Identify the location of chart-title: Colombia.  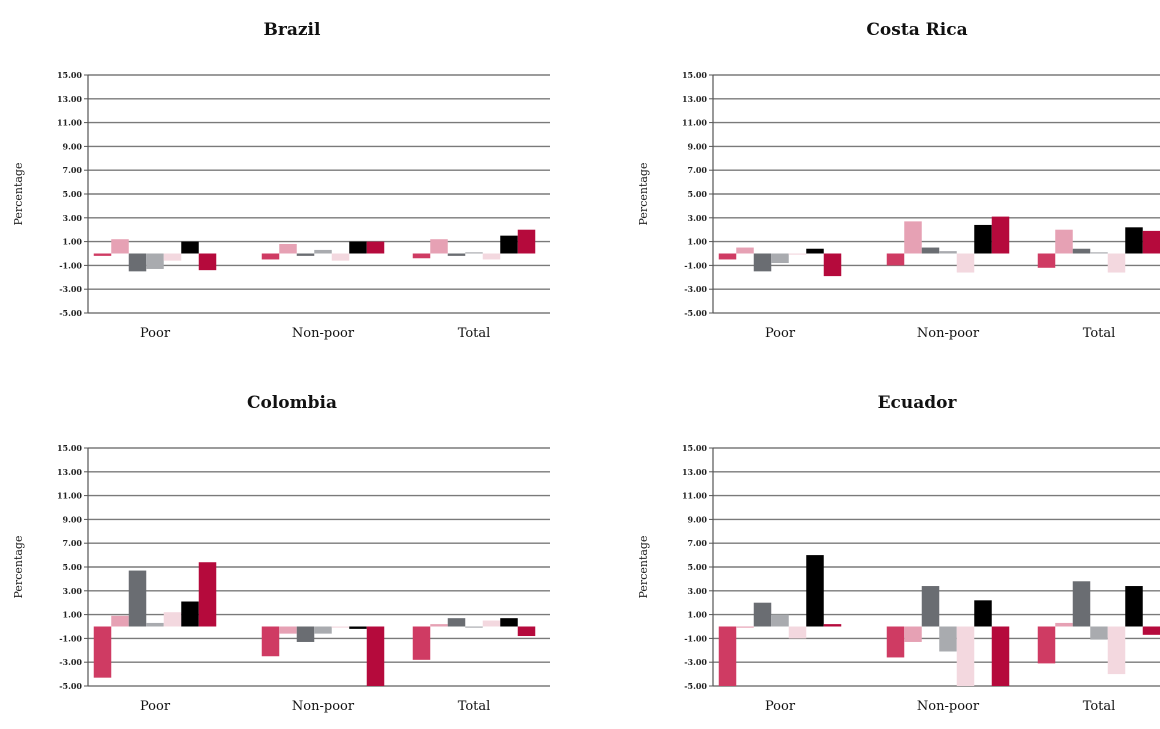
(292, 403).